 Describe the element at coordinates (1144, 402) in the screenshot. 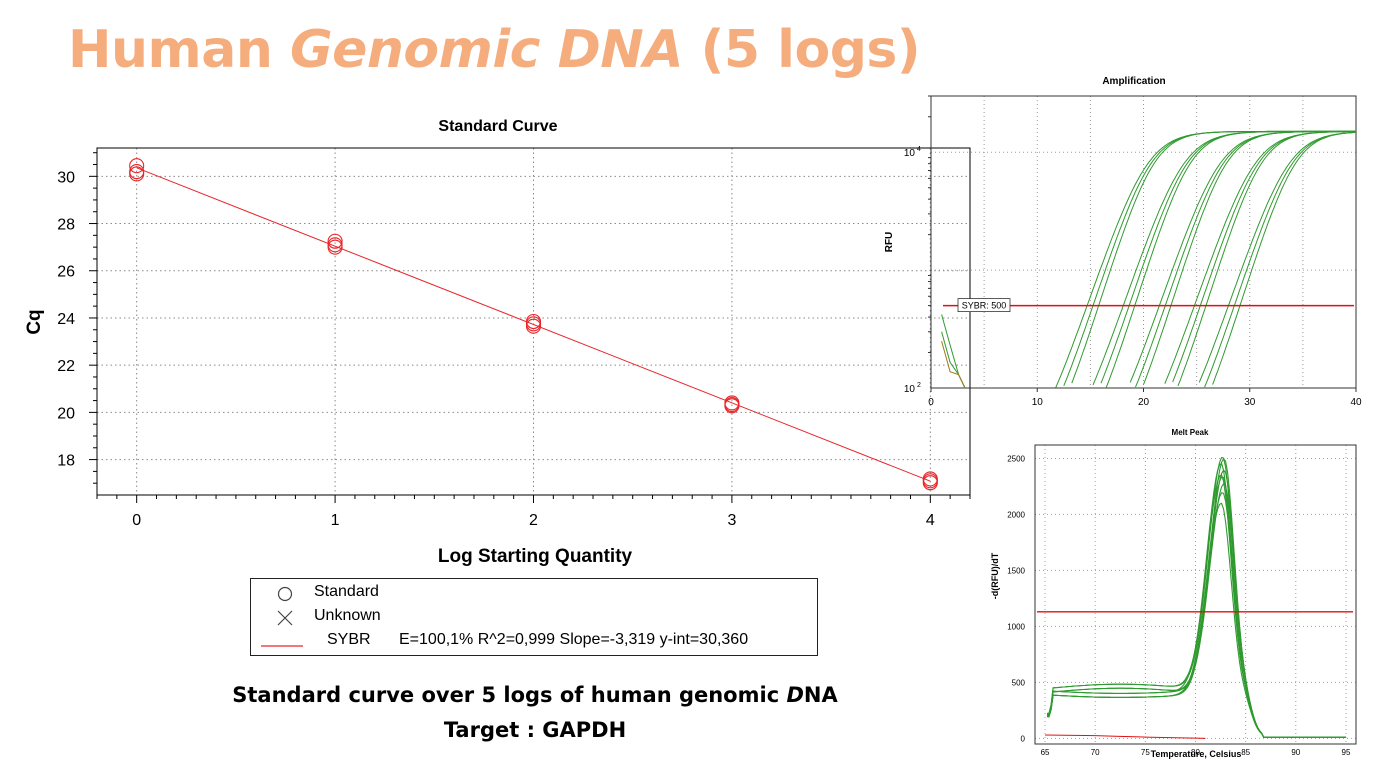

I see `x-tick-label: 20` at that location.